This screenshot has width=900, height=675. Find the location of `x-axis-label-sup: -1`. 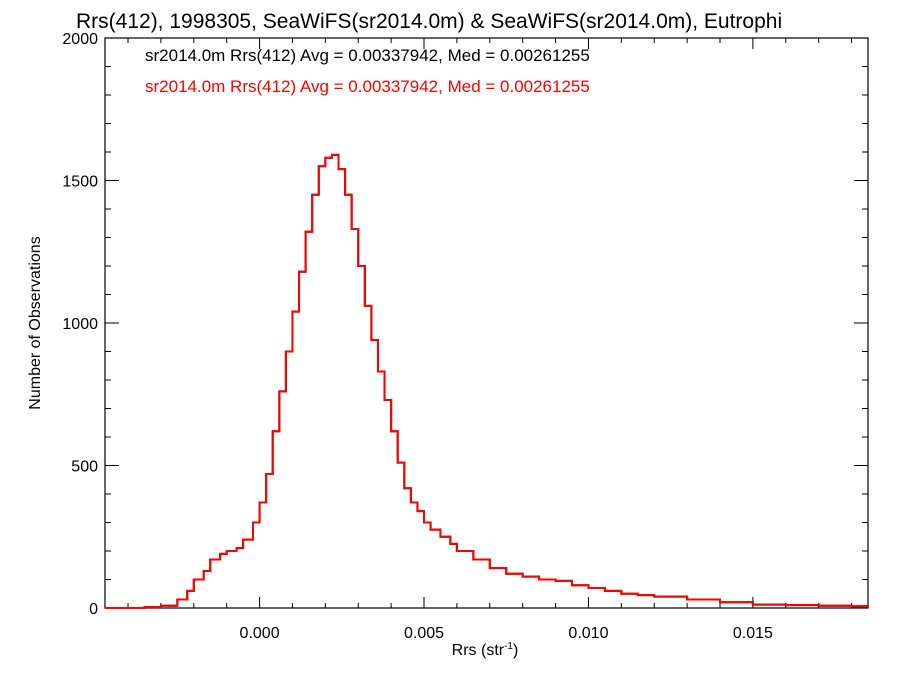

x-axis-label-sup: -1 is located at coordinates (508, 646).